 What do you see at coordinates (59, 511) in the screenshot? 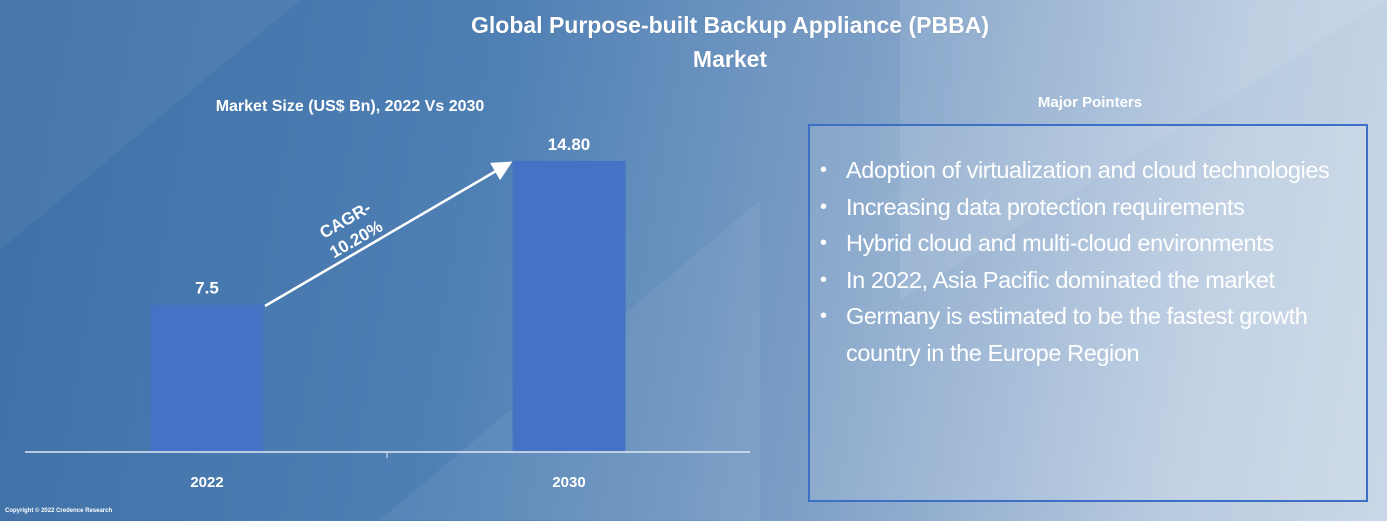
I see `copyright: Copyright © 2022 Credence Research` at bounding box center [59, 511].